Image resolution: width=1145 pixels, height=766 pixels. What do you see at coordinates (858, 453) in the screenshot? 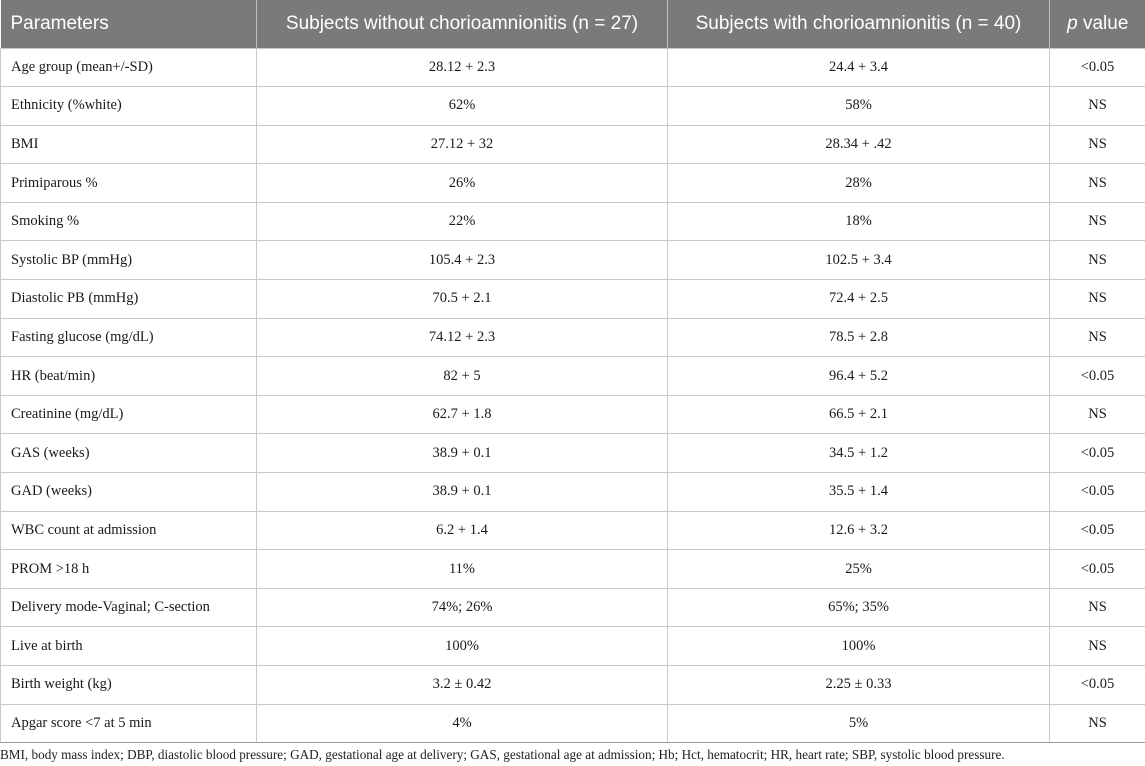
I see `cell-with-chorioamnionitis: 34.5 + 1.2` at bounding box center [858, 453].